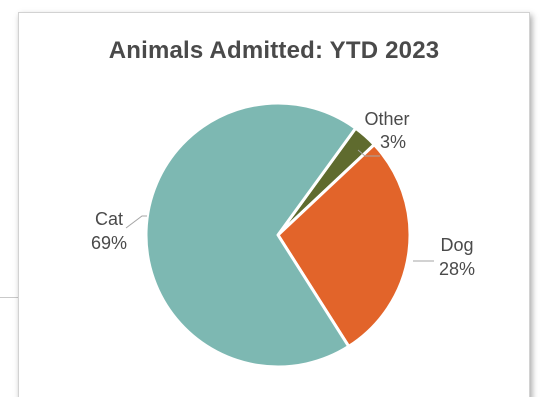 The width and height of the screenshot is (546, 397). I want to click on chart-title: Animals Admitted: YTD 2023, so click(274, 50).